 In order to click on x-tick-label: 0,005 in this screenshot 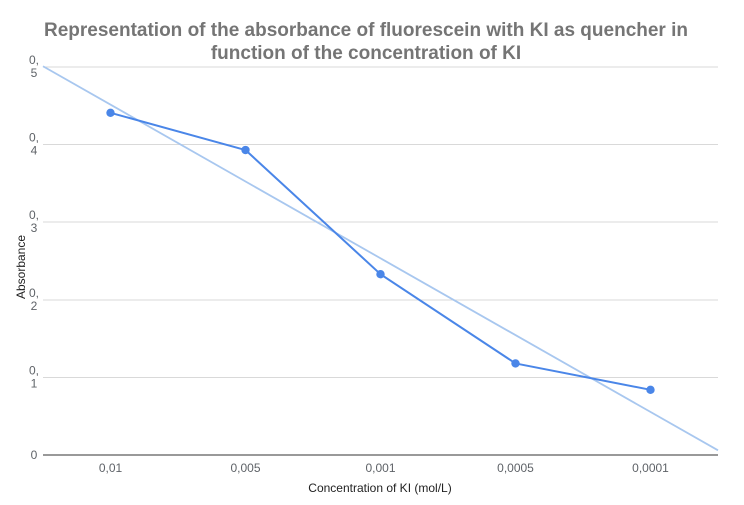, I will do `click(245, 468)`.